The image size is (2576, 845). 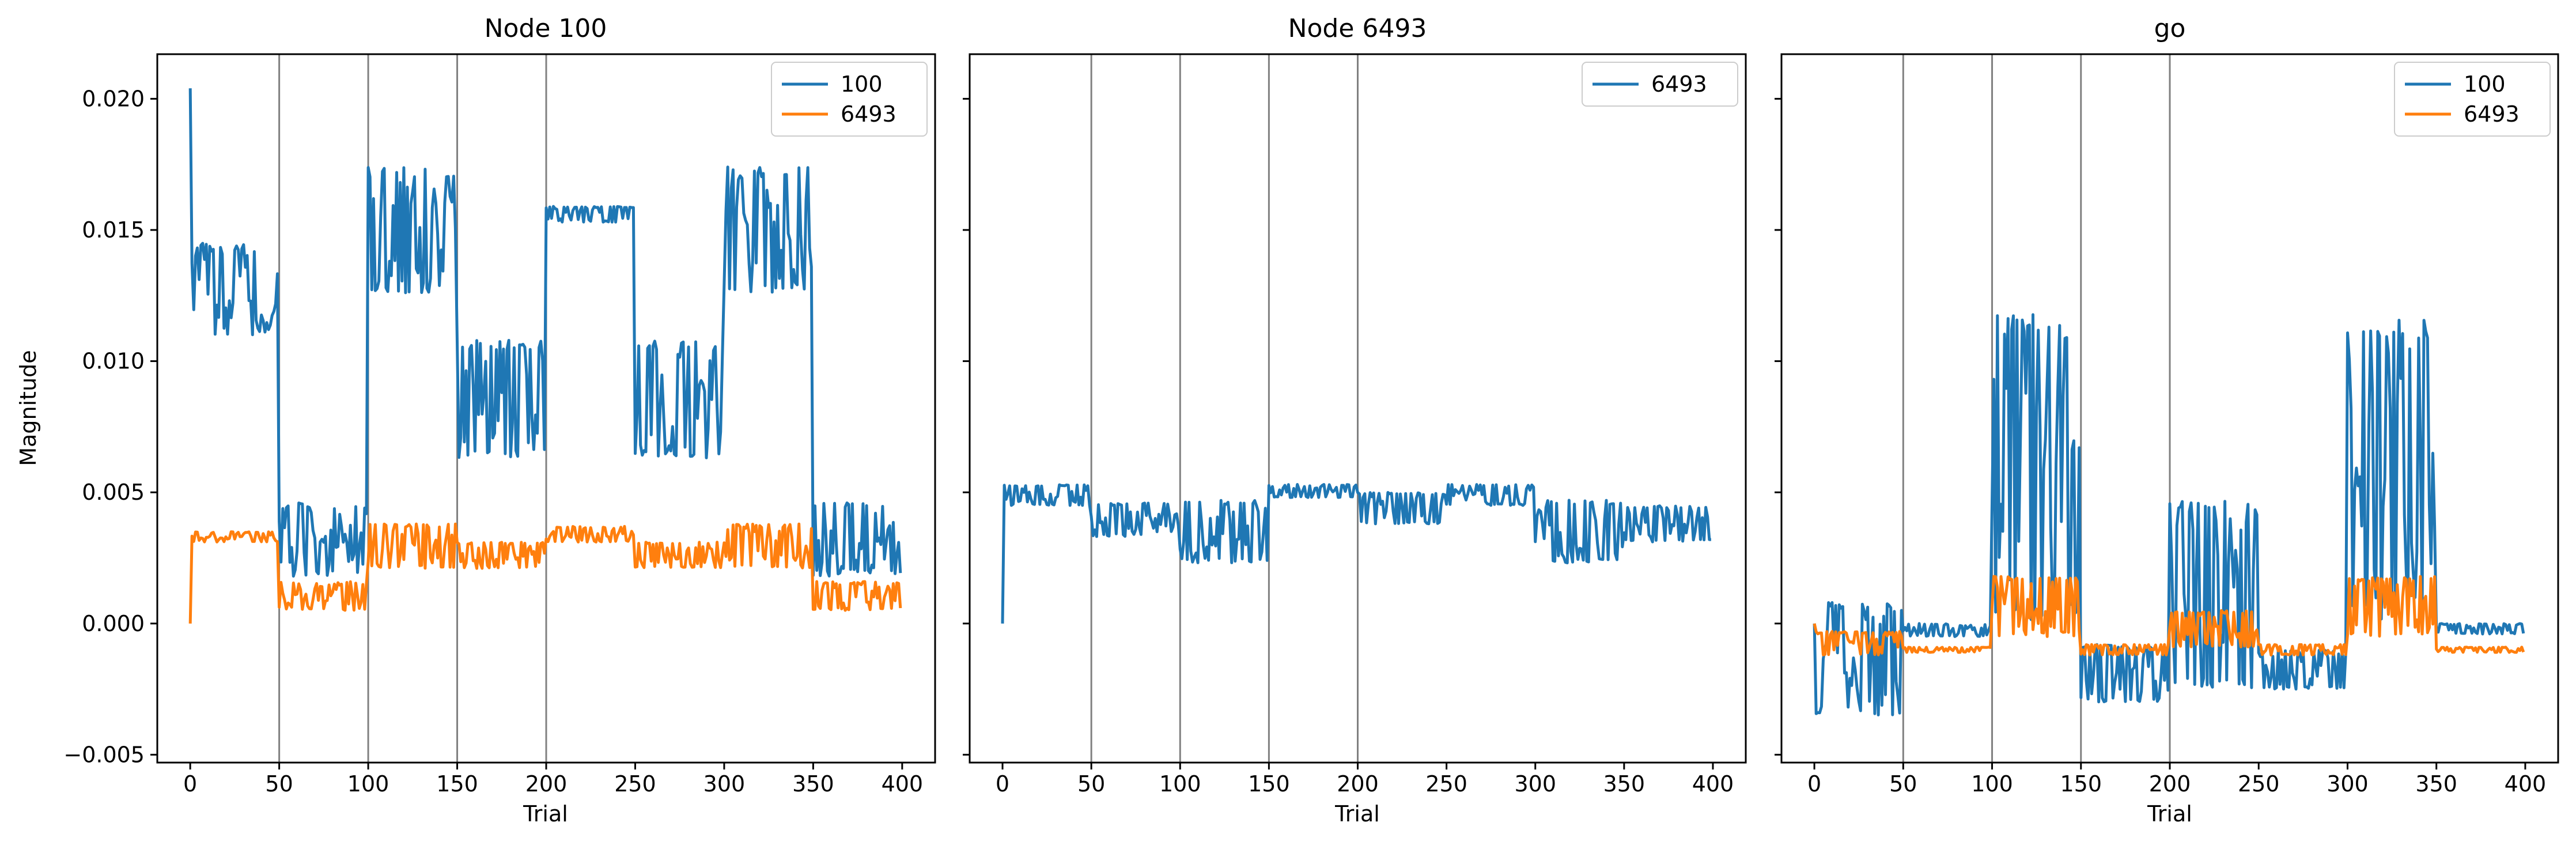 I want to click on y-tick-label: 0.000, so click(x=113, y=623).